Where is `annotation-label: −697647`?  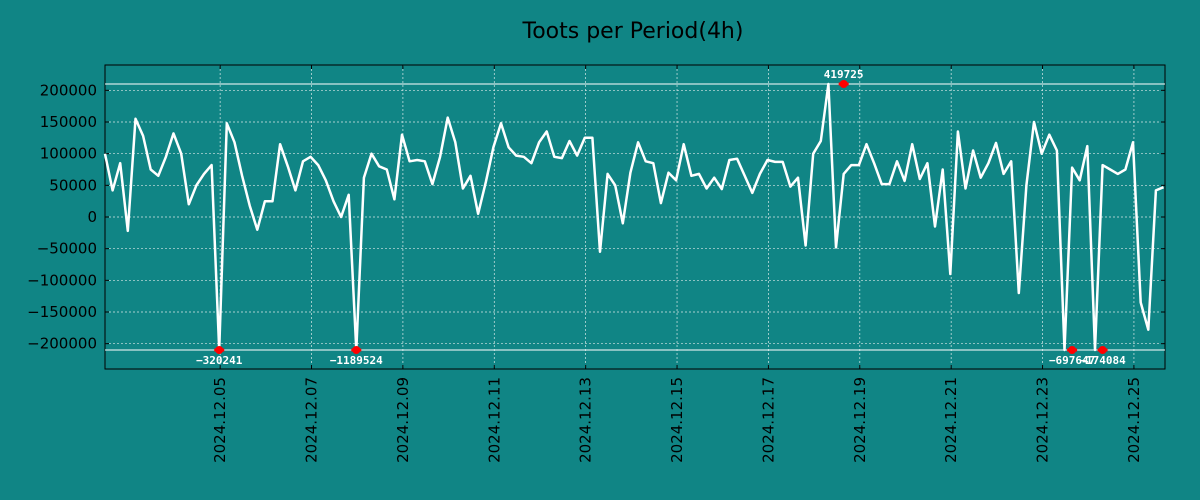 annotation-label: −697647 is located at coordinates (1072, 360).